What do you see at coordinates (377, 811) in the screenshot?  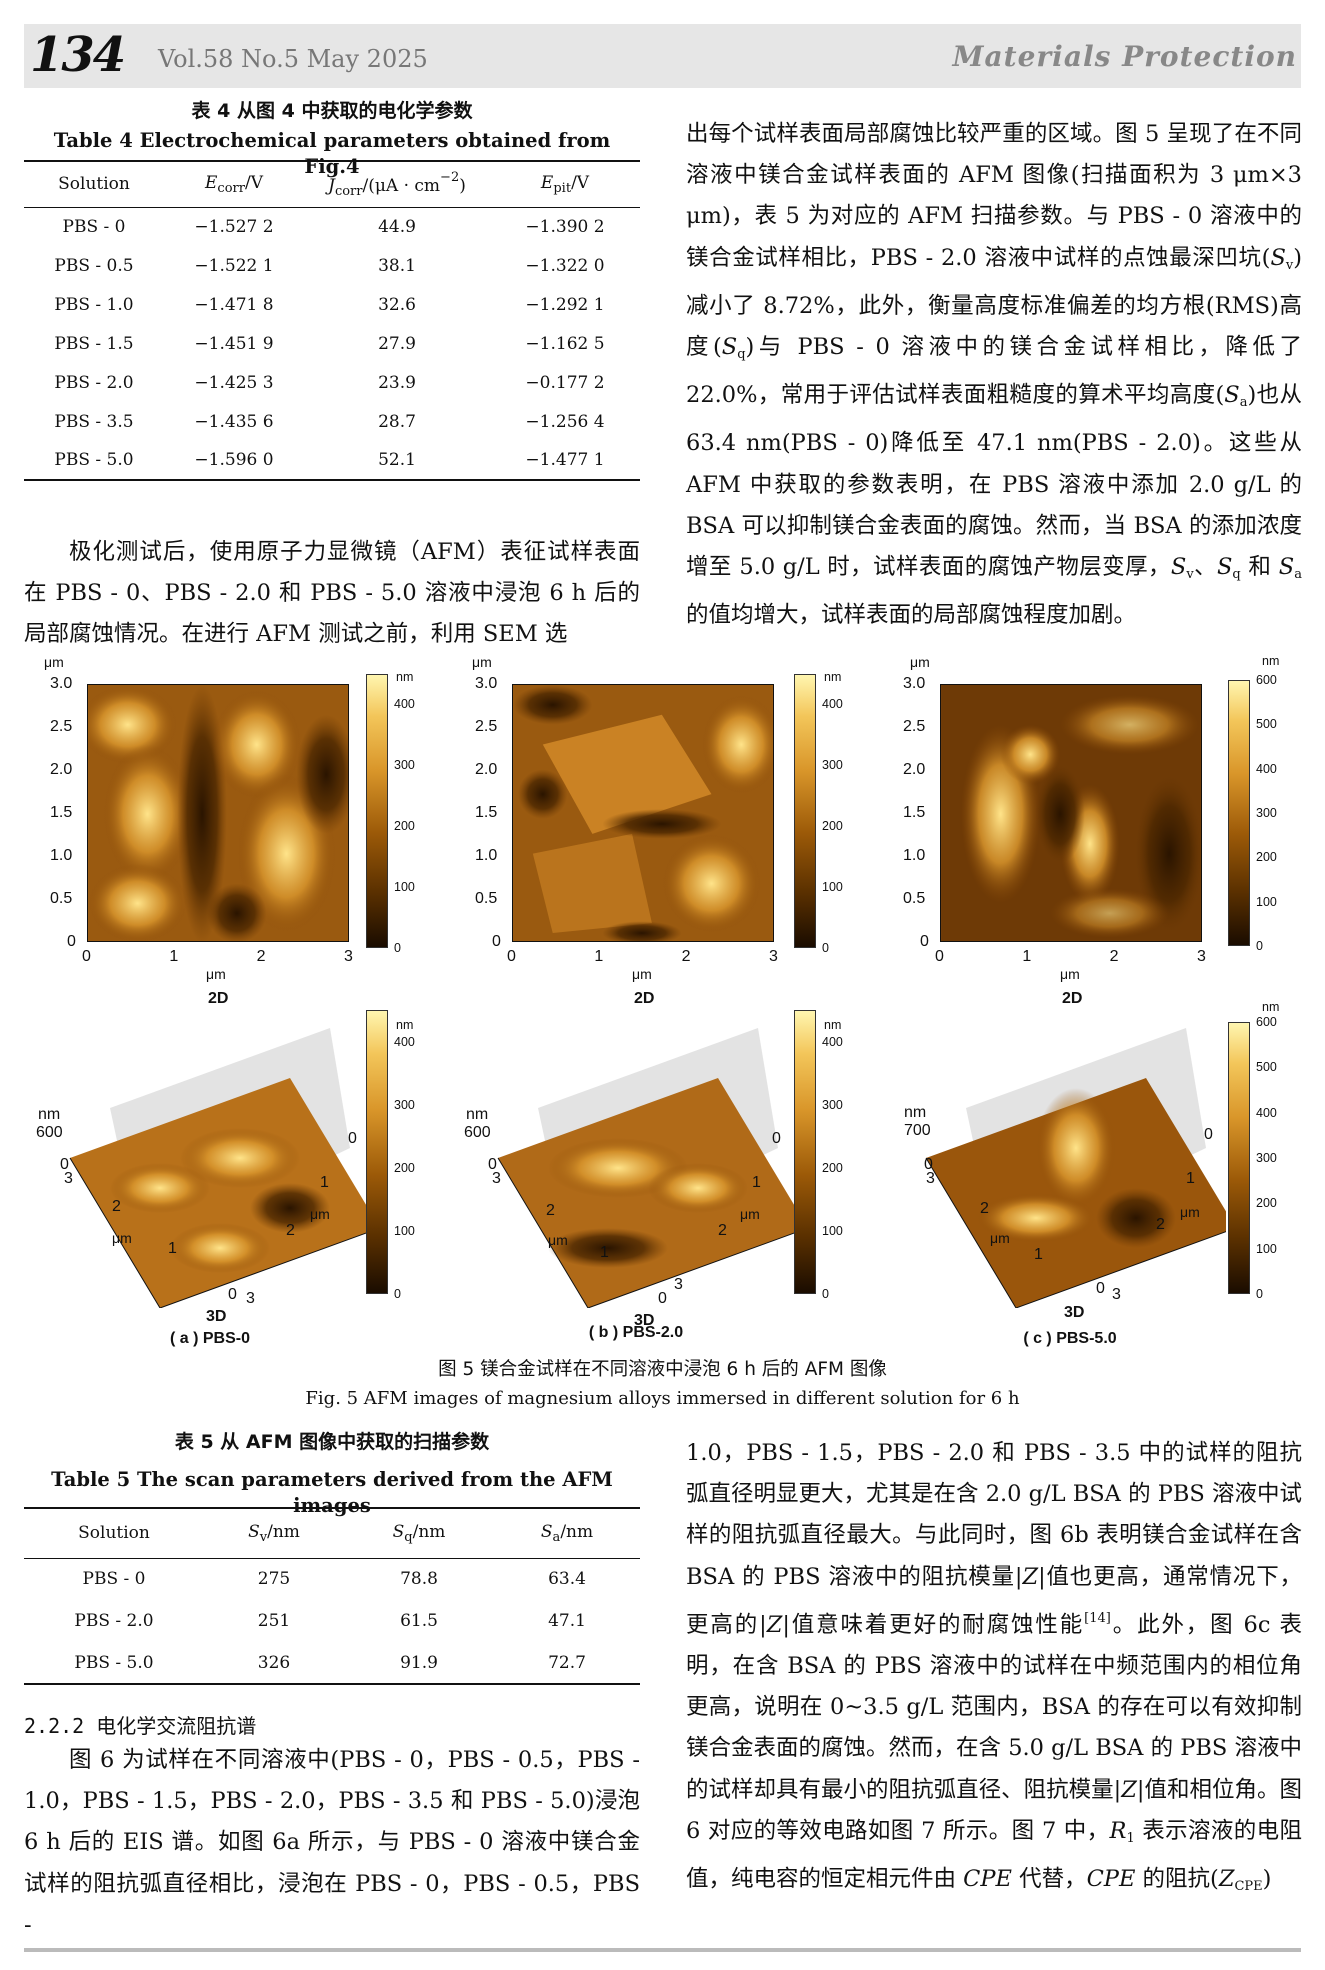 I see `colorbar-2d-a` at bounding box center [377, 811].